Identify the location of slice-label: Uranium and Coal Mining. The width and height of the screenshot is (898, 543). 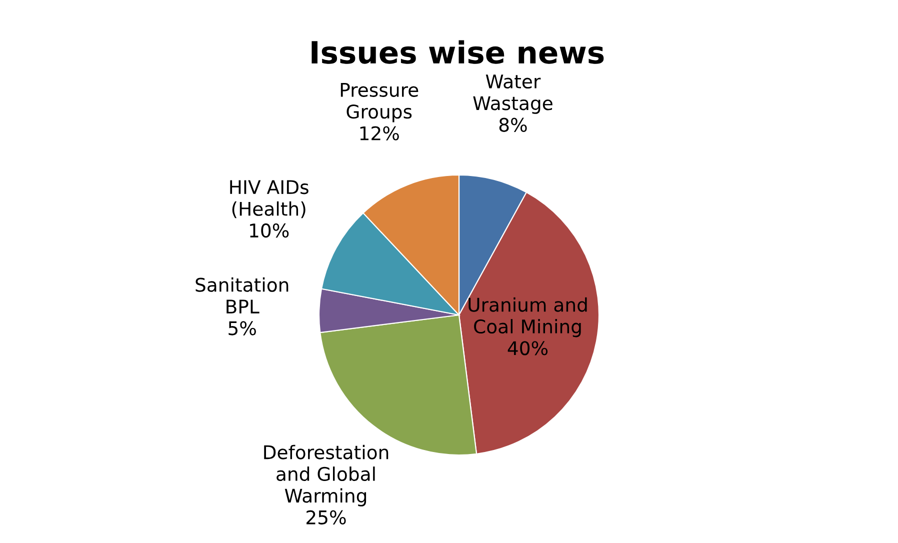
(527, 317).